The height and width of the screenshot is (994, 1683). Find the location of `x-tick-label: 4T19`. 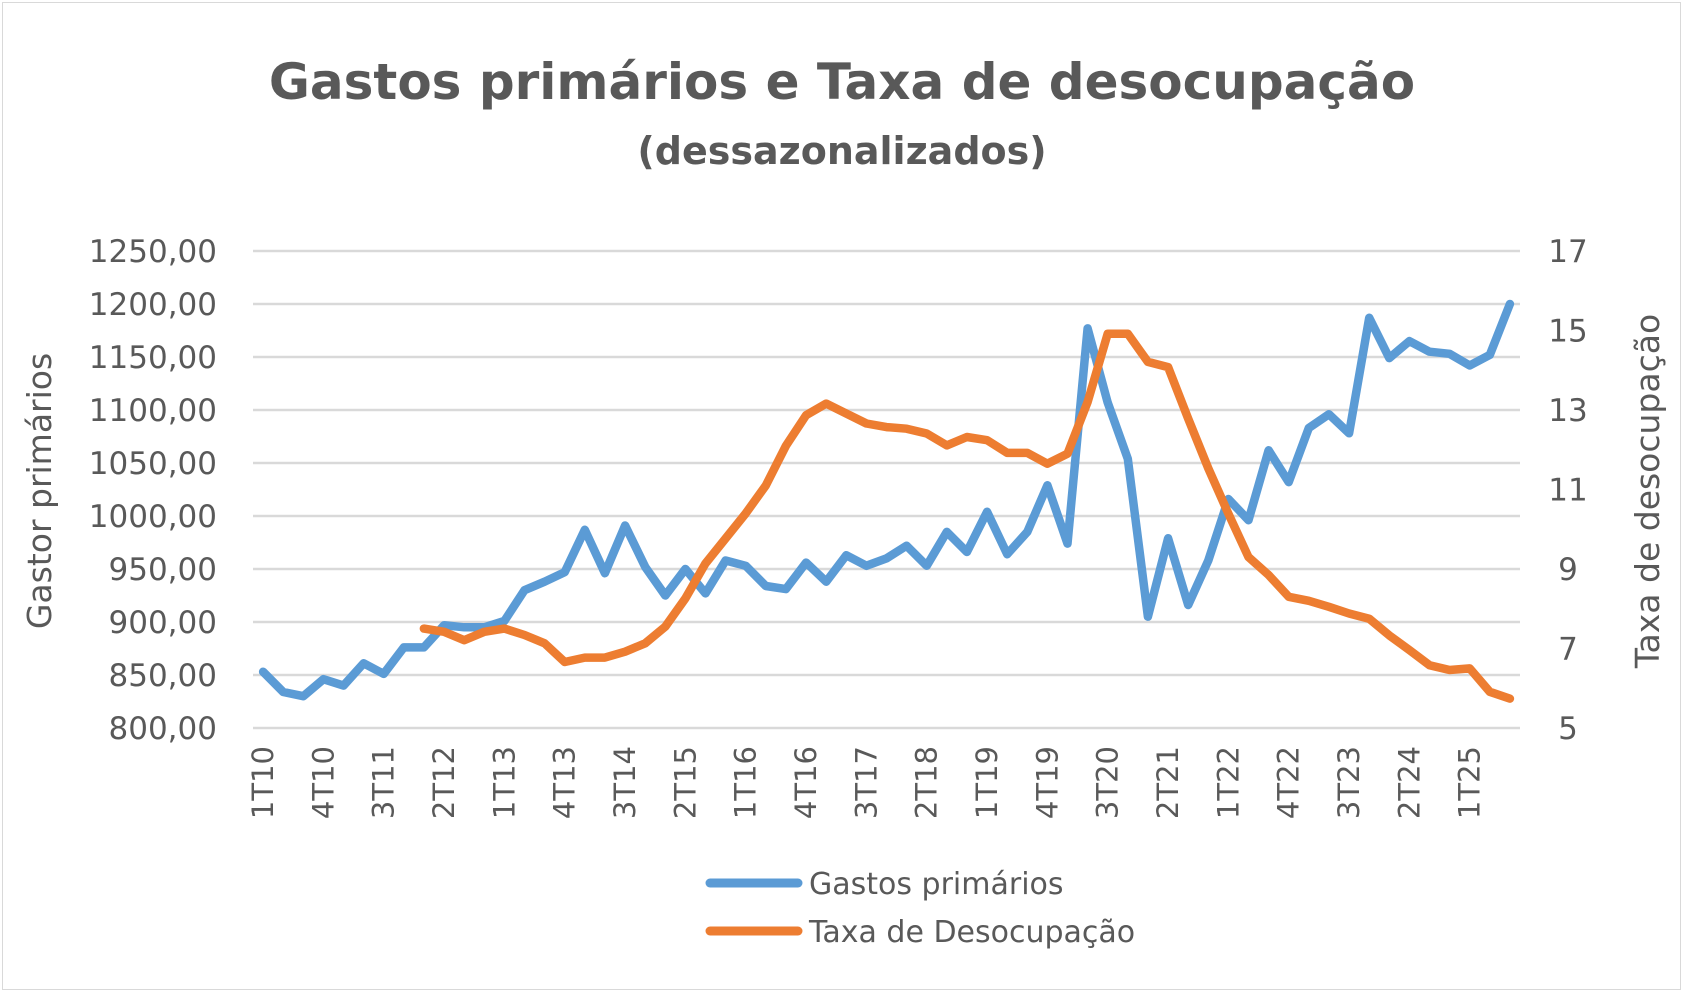

x-tick-label: 4T19 is located at coordinates (1047, 782).